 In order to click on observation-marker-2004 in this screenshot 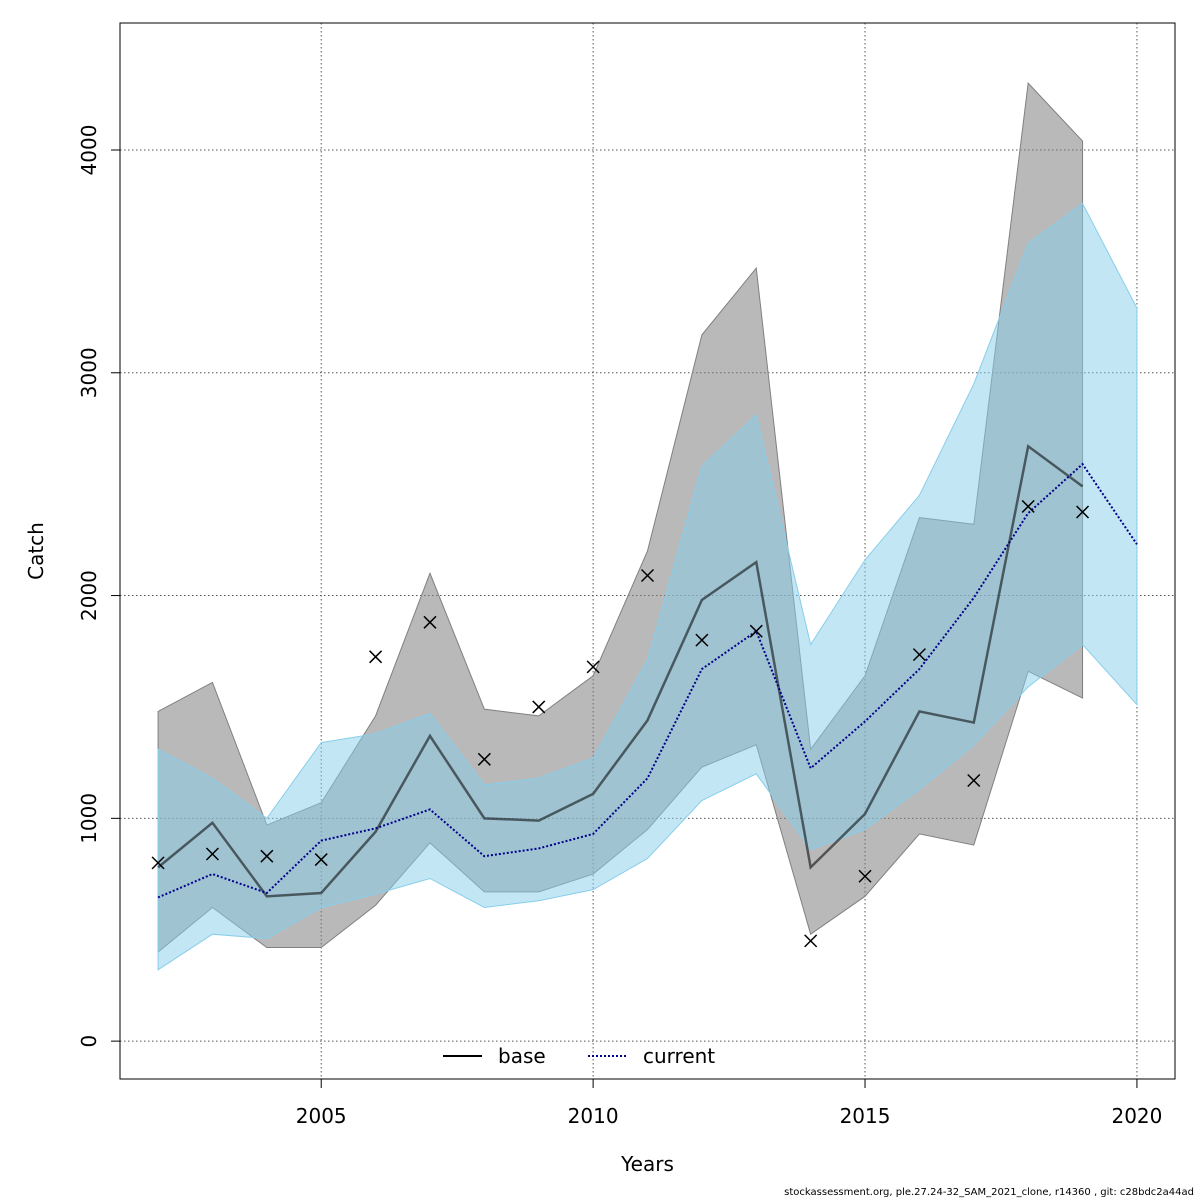, I will do `click(267, 856)`.